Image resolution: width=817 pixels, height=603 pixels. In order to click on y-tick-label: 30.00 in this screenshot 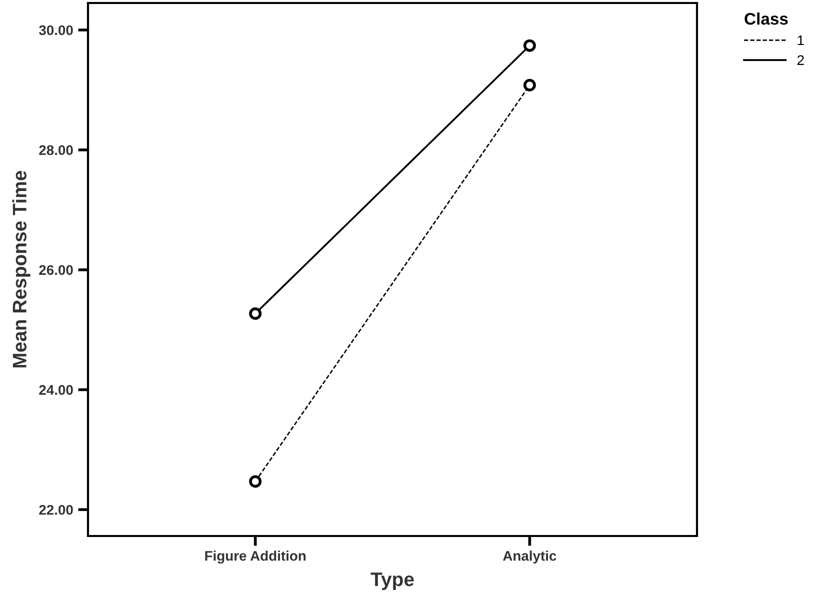, I will do `click(55, 30)`.